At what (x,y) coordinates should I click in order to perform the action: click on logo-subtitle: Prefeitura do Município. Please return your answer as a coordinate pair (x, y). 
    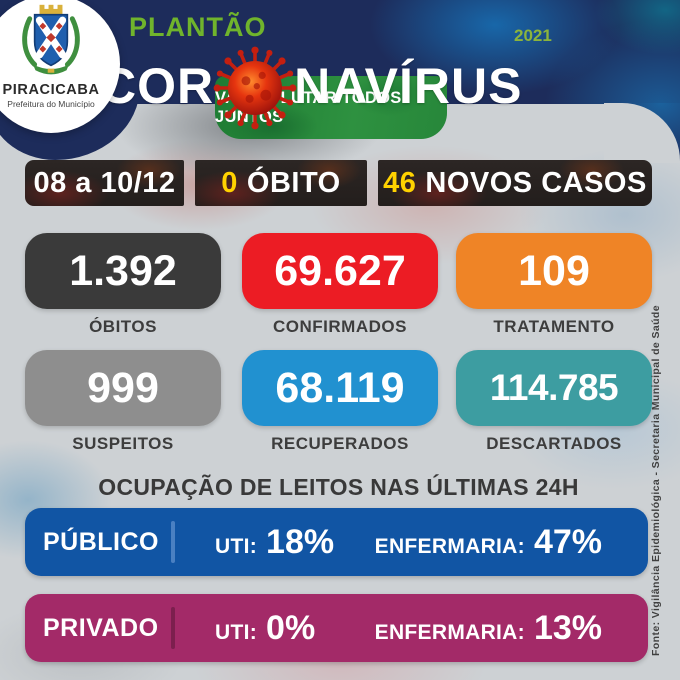
    Looking at the image, I should click on (51, 104).